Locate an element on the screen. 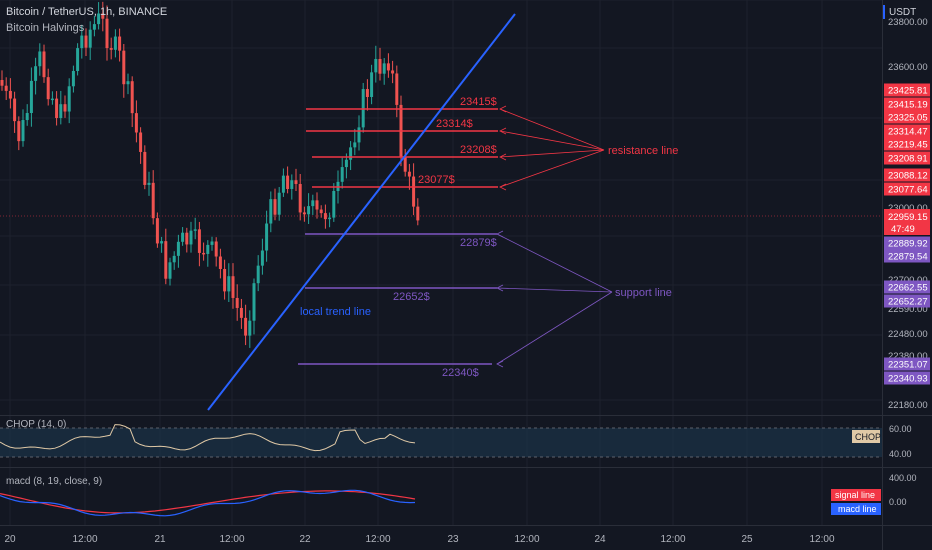  price-tick: 22180.00 is located at coordinates (908, 405).